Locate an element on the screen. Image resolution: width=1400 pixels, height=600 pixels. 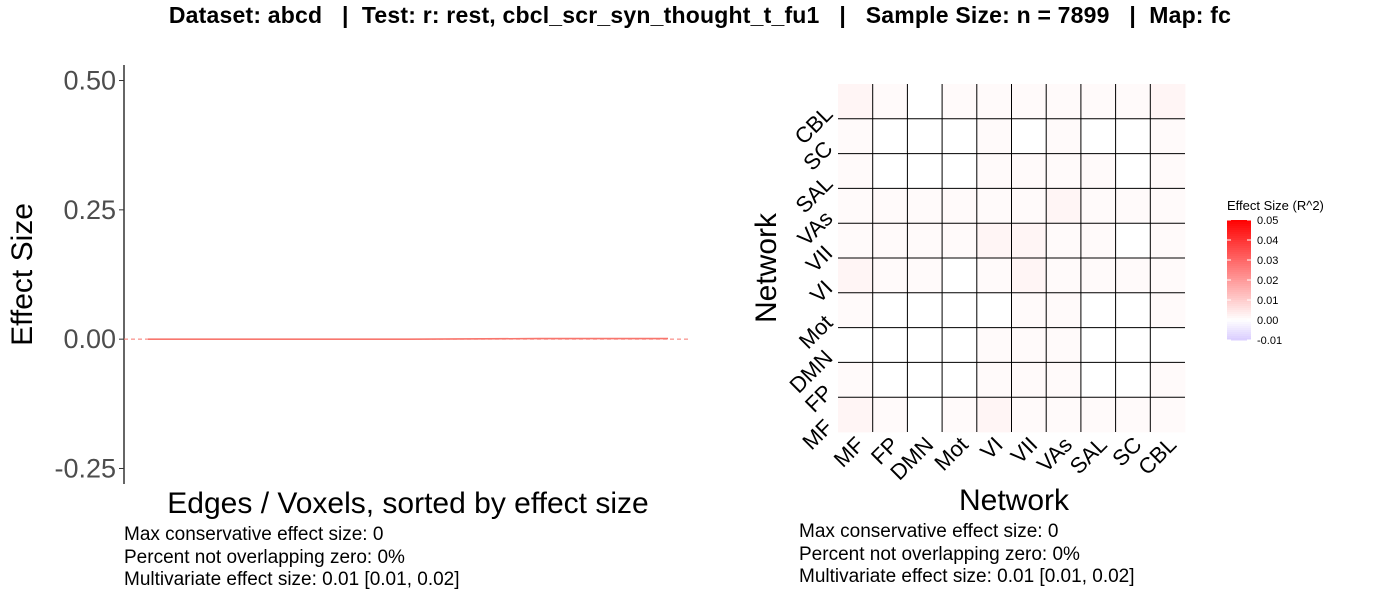
legend-tick-label: 0.05 is located at coordinates (1267, 221).